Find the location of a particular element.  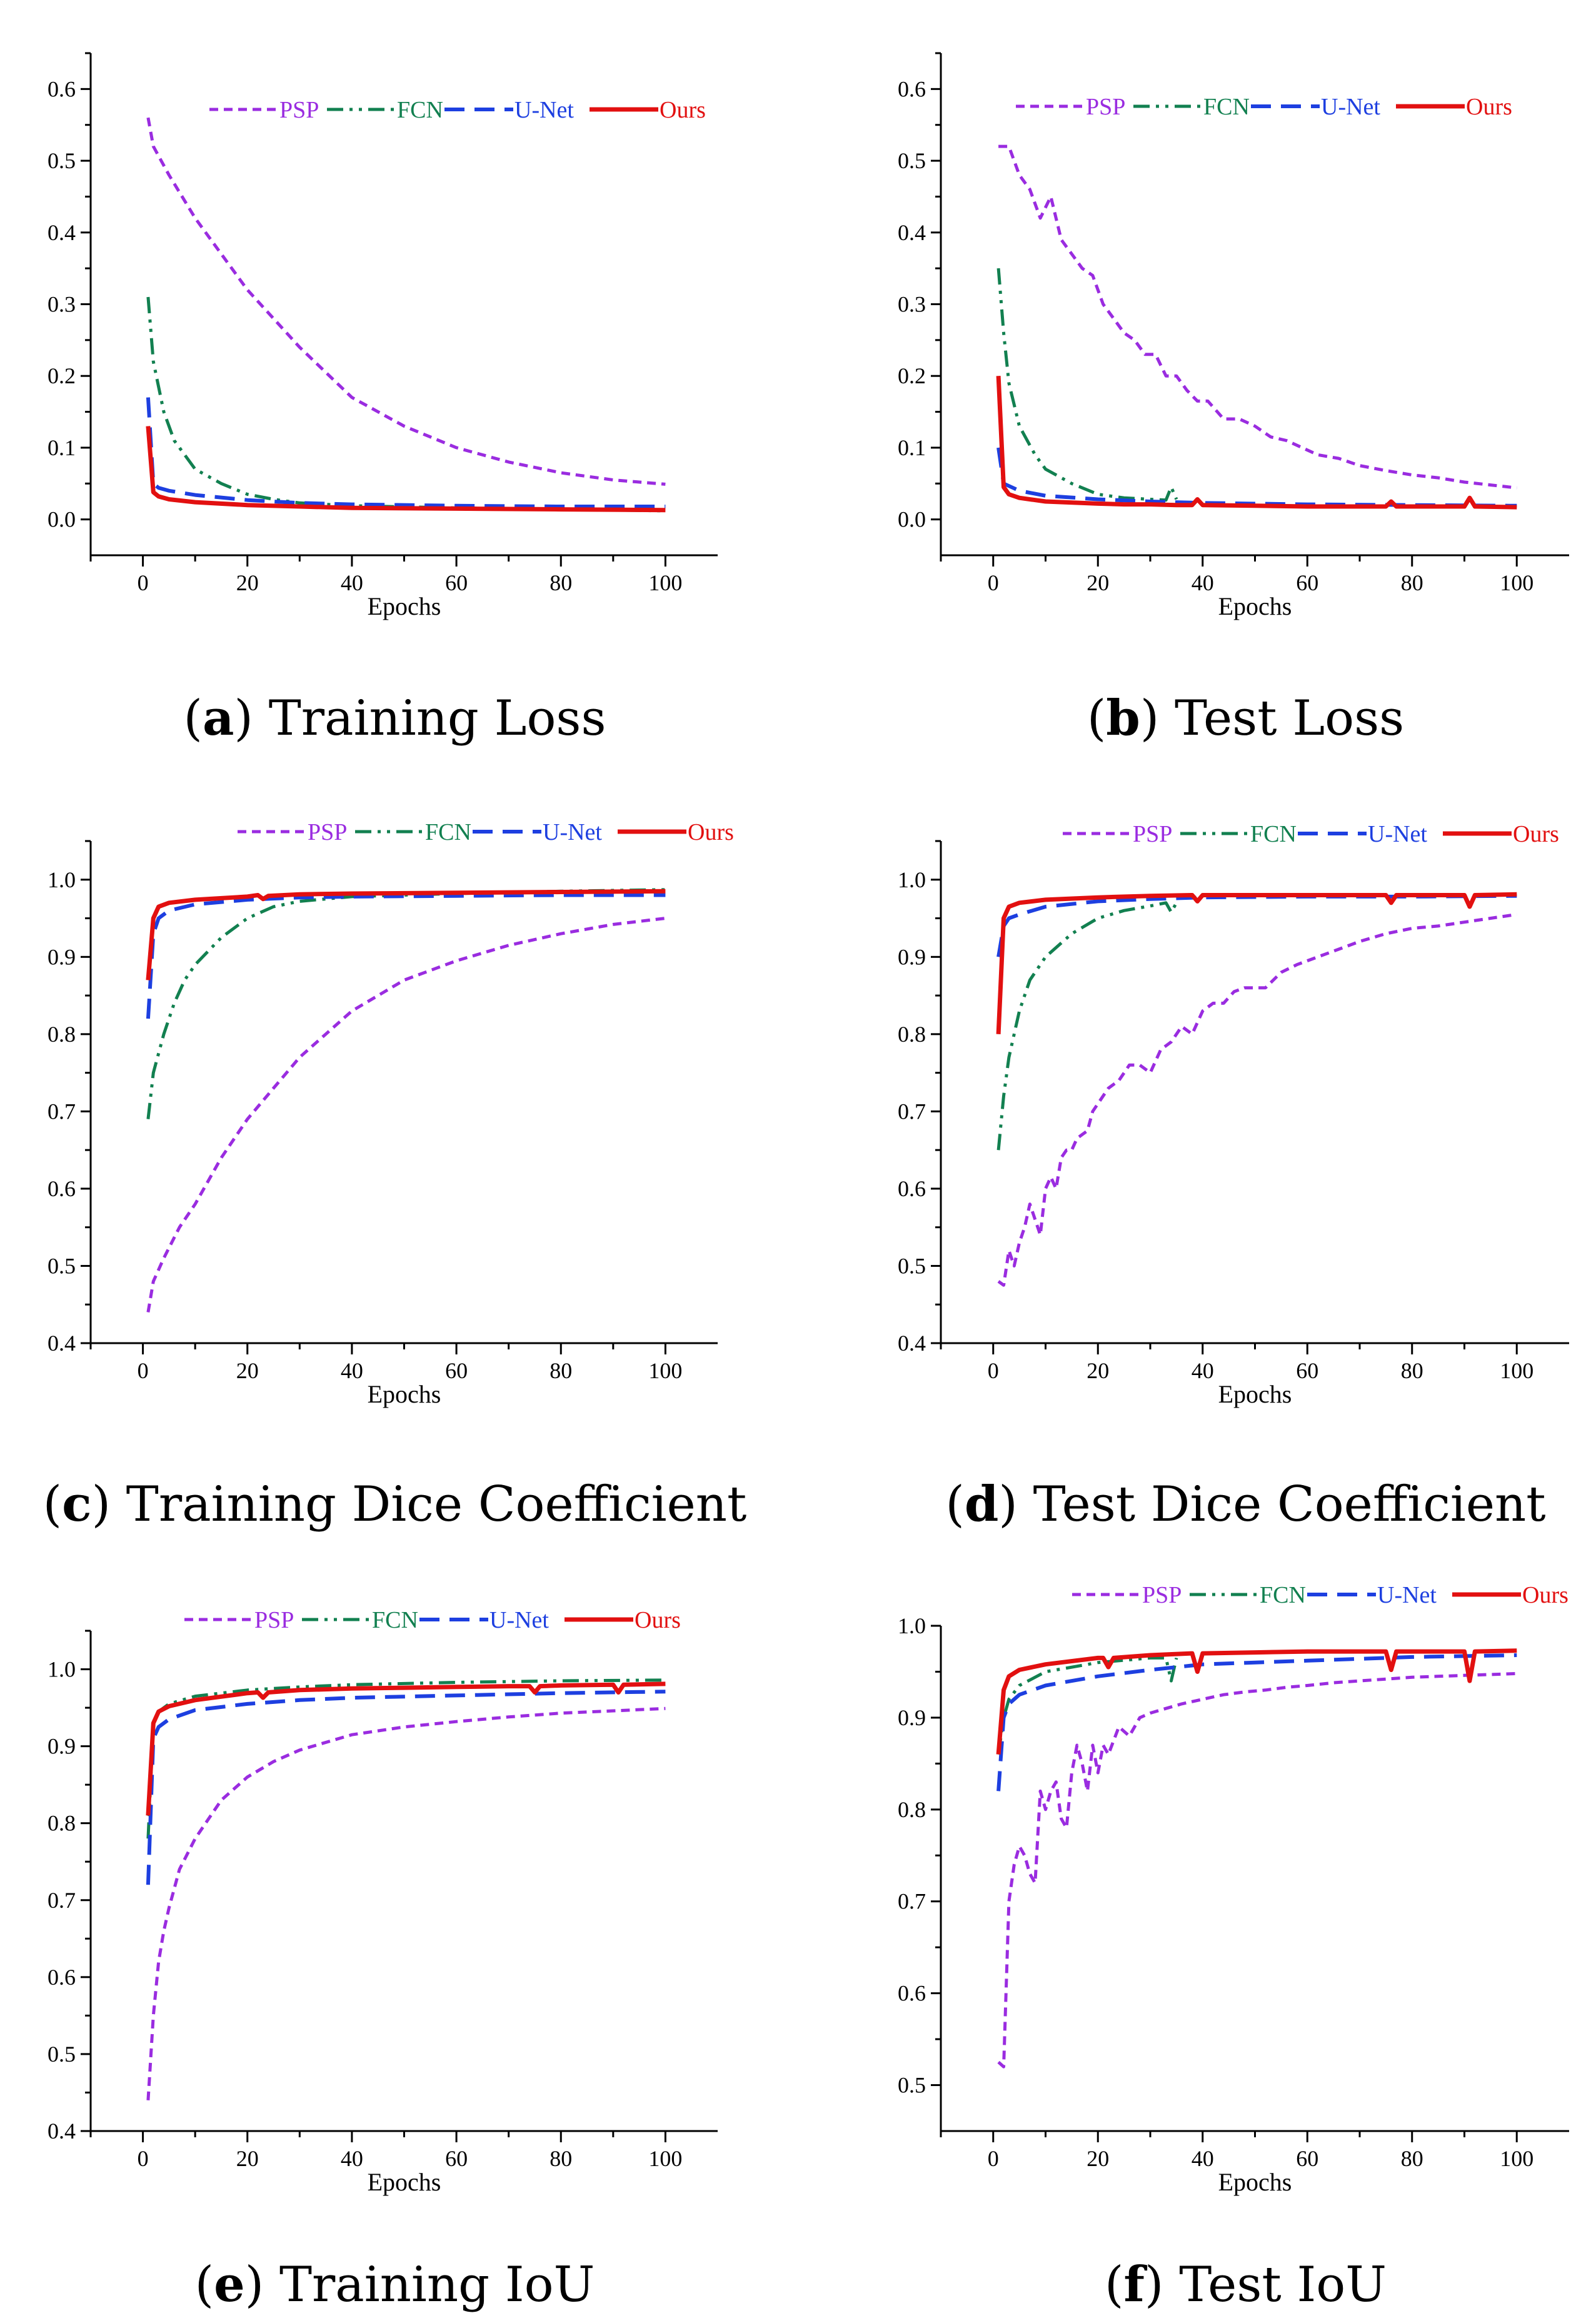

panel-caption: (c) Training Dice Coefficient is located at coordinates (395, 1504).